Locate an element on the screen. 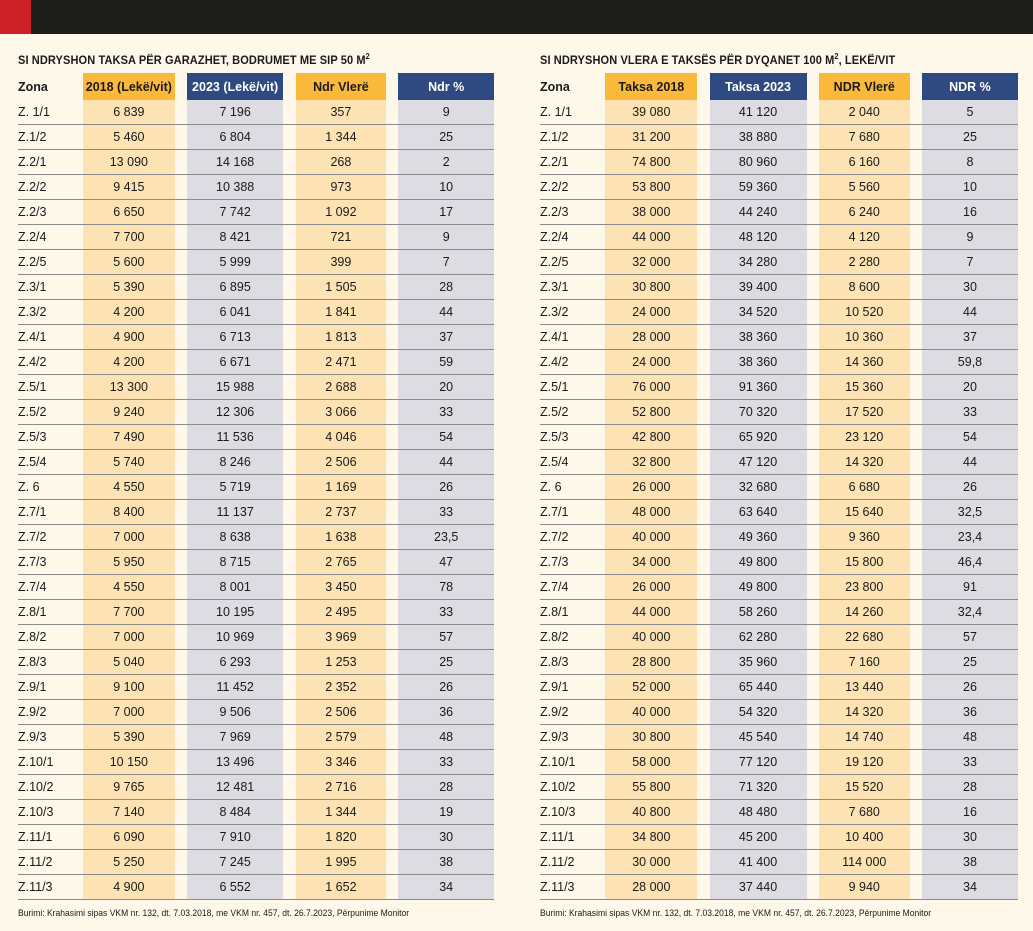 The image size is (1033, 931). value-2018-cell: 7 000 is located at coordinates (129, 712).